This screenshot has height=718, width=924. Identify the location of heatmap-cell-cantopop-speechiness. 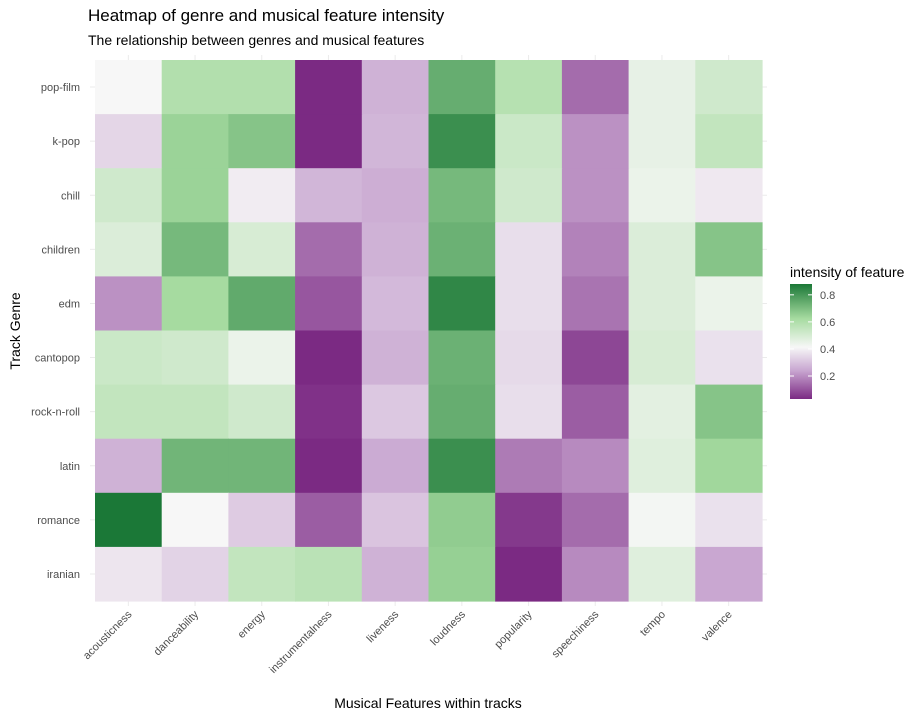
(595, 358).